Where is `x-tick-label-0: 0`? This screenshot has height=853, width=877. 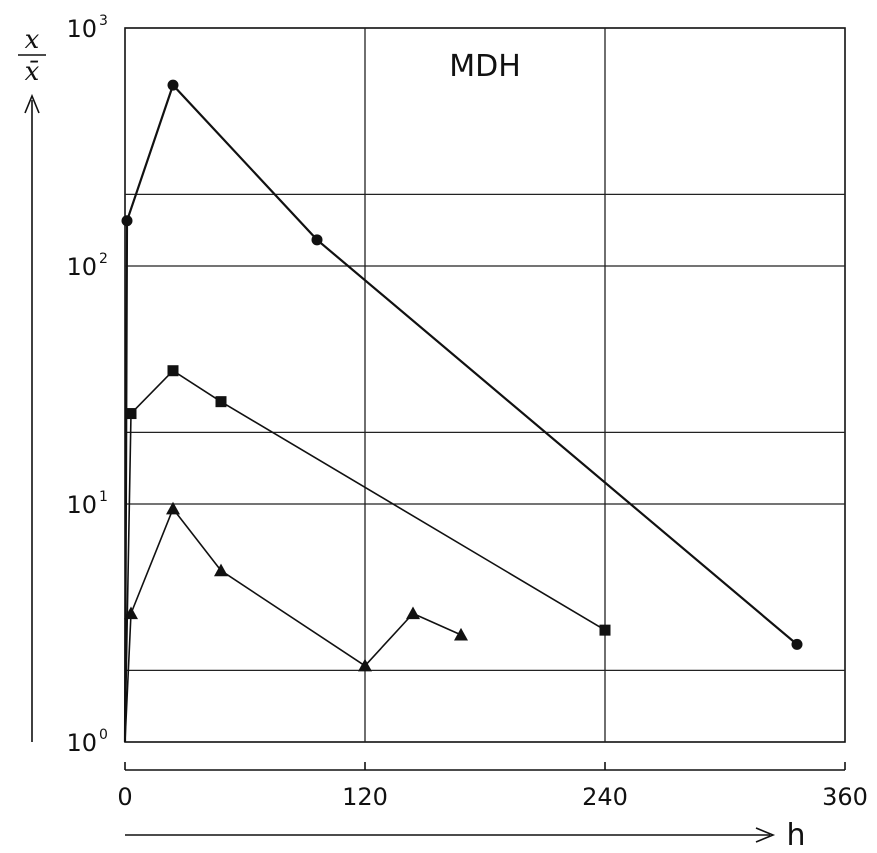 x-tick-label-0: 0 is located at coordinates (124, 797).